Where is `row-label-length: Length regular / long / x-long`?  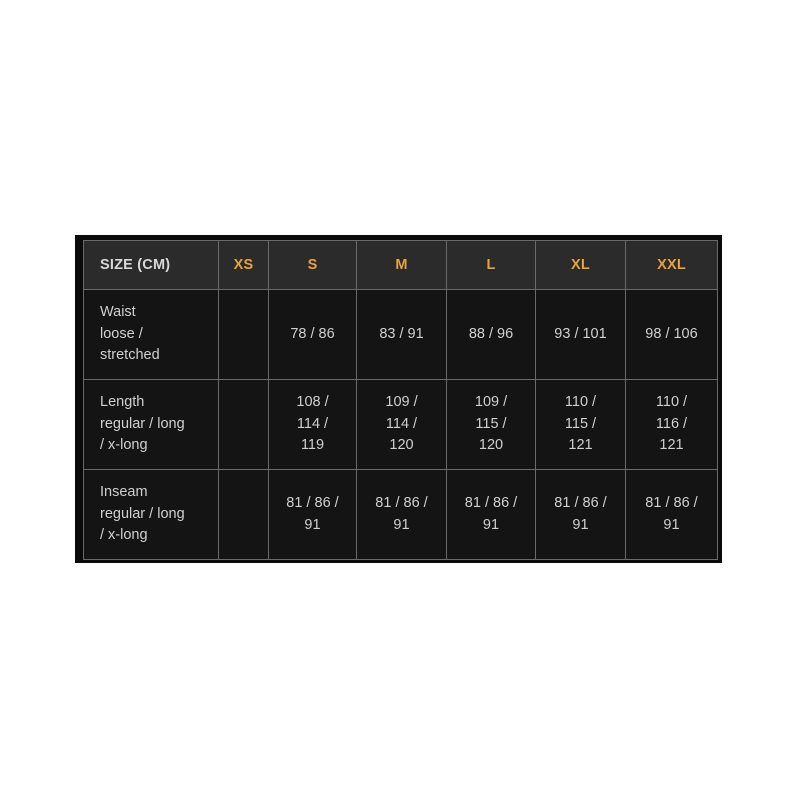
row-label-length: Length regular / long / x-long is located at coordinates (151, 424).